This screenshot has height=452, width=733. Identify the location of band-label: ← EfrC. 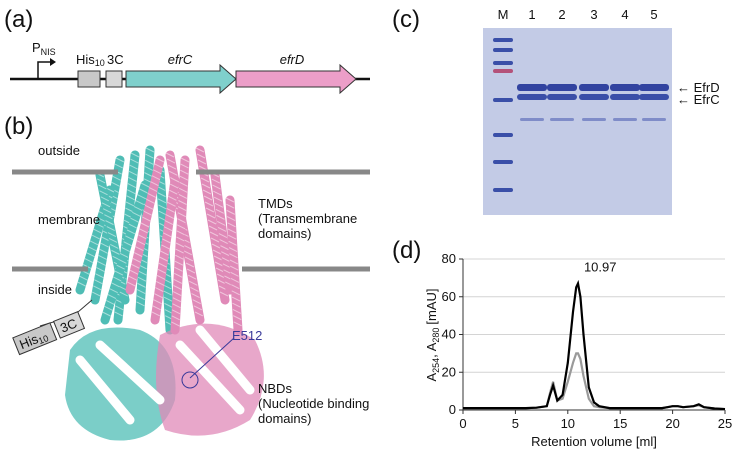
(698, 99).